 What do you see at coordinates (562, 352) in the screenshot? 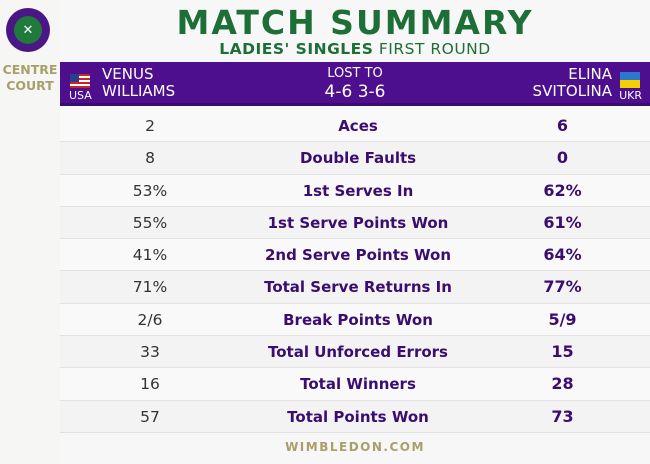
I see `player2-value: 15` at bounding box center [562, 352].